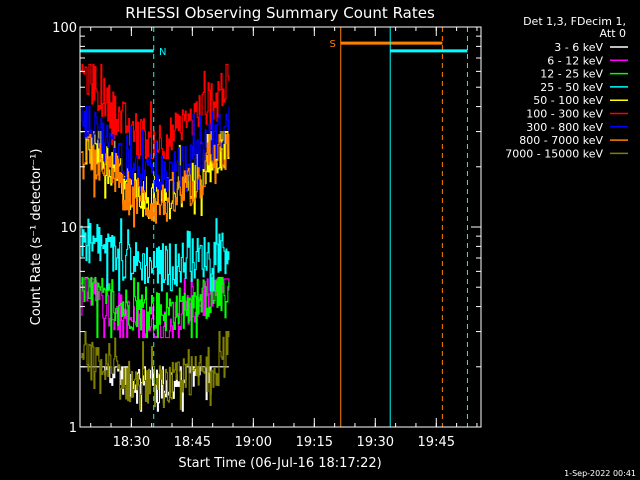 Image resolution: width=640 pixels, height=480 pixels. Describe the element at coordinates (600, 473) in the screenshot. I see `footer-timestamp: 1-Sep-2022 00:41` at that location.